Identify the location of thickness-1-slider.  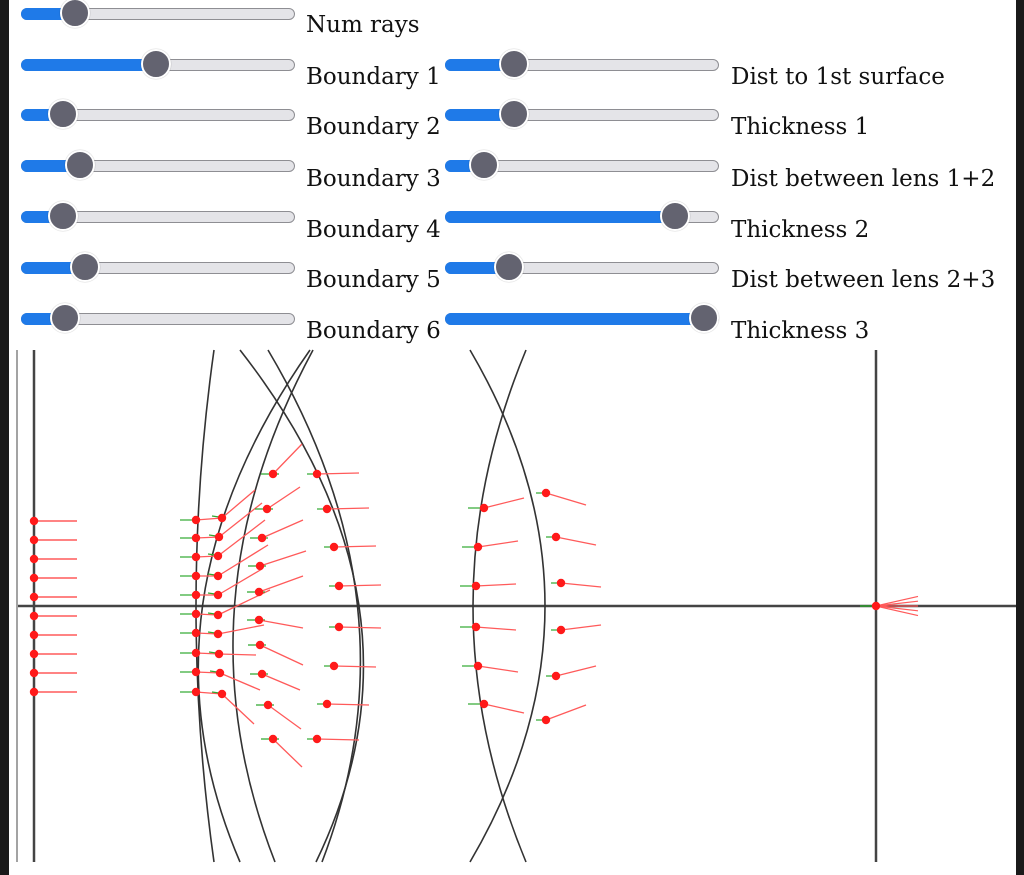
(582, 114).